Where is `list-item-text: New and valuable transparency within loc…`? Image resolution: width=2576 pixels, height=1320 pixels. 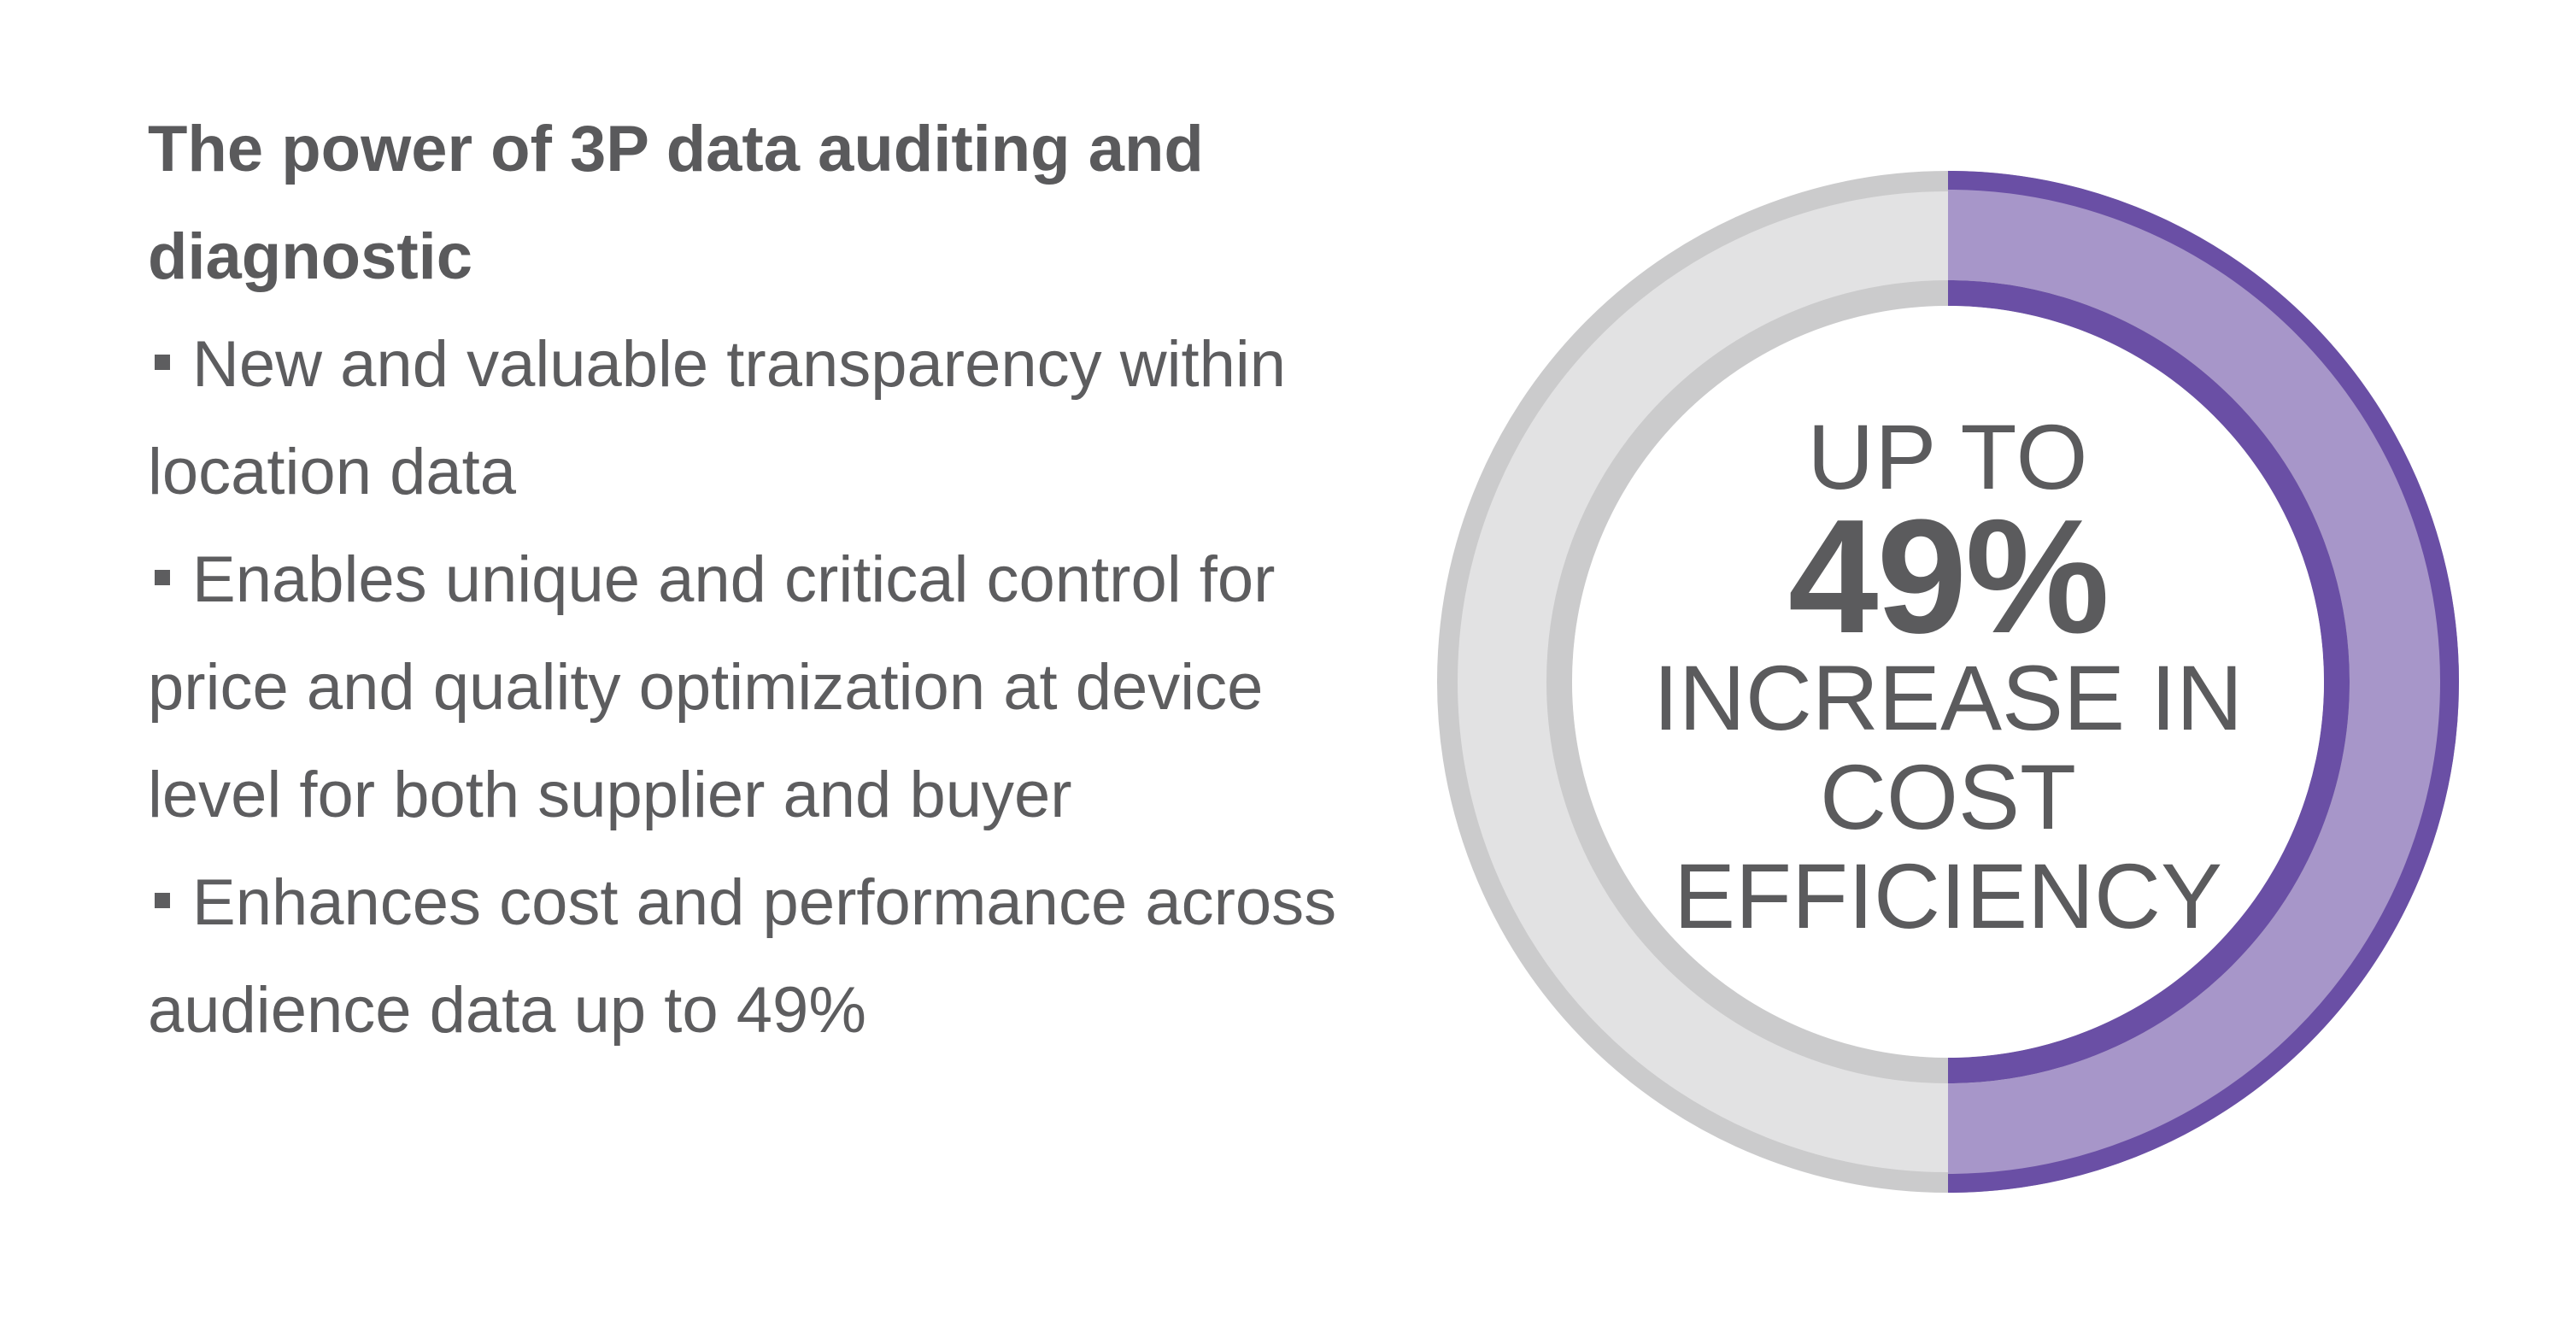
list-item-text: New and valuable transparency within loc… is located at coordinates (717, 418).